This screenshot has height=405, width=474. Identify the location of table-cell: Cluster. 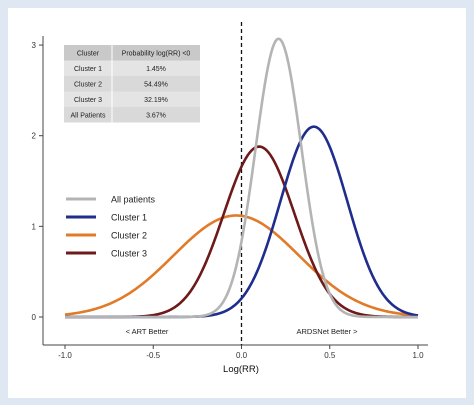
(88, 53).